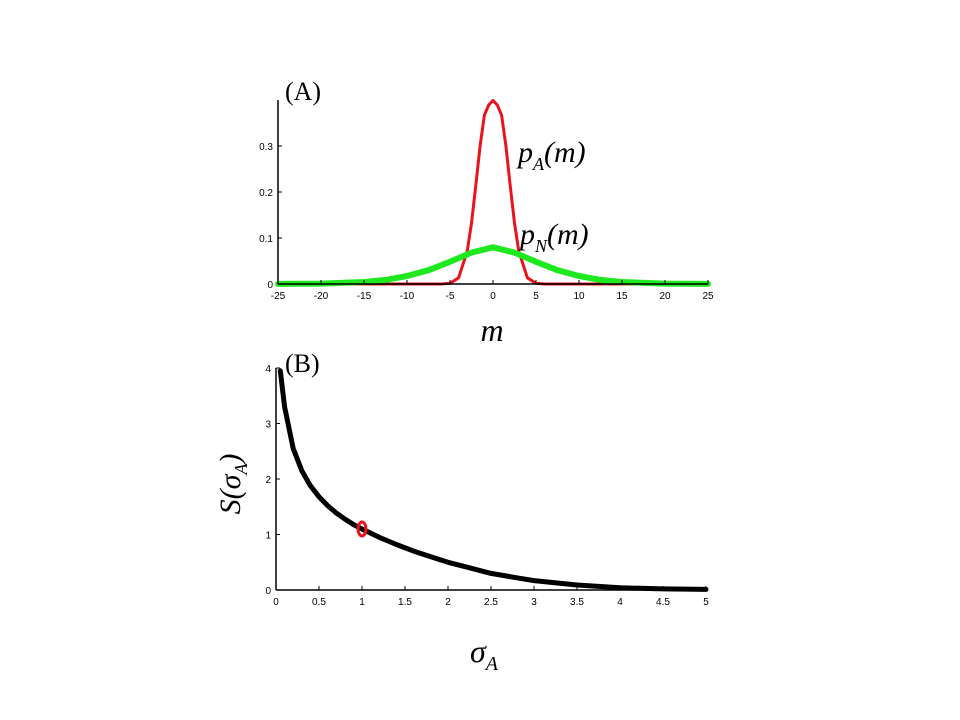 Image resolution: width=960 pixels, height=720 pixels. I want to click on panel-a-x-tick-label: 10, so click(579, 296).